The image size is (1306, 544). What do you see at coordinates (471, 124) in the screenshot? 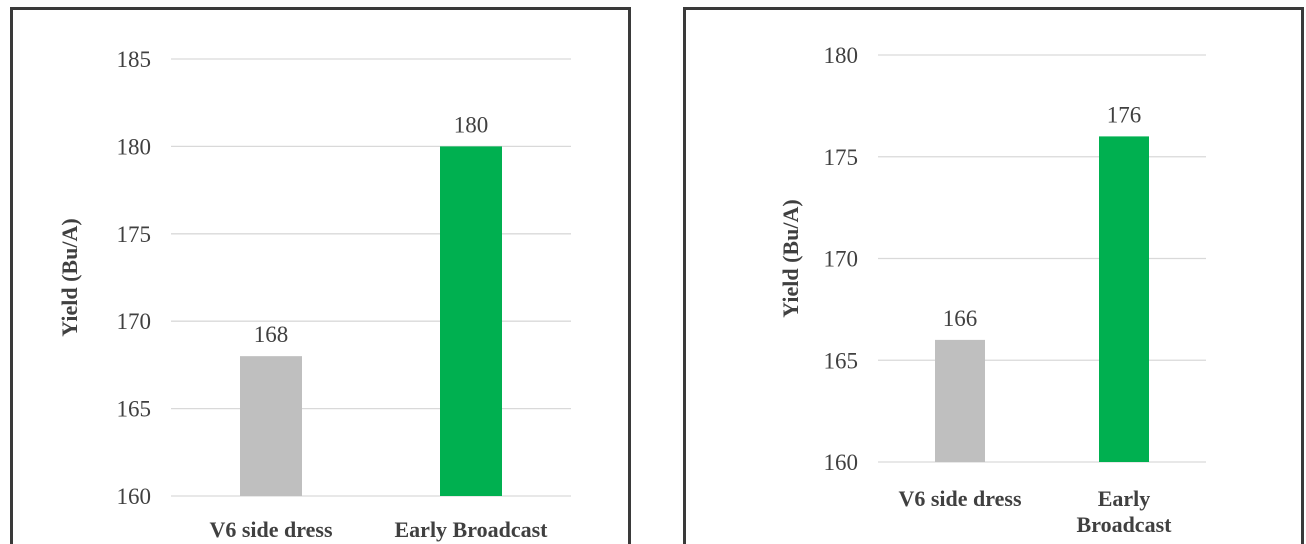
I see `data-label: 180` at bounding box center [471, 124].